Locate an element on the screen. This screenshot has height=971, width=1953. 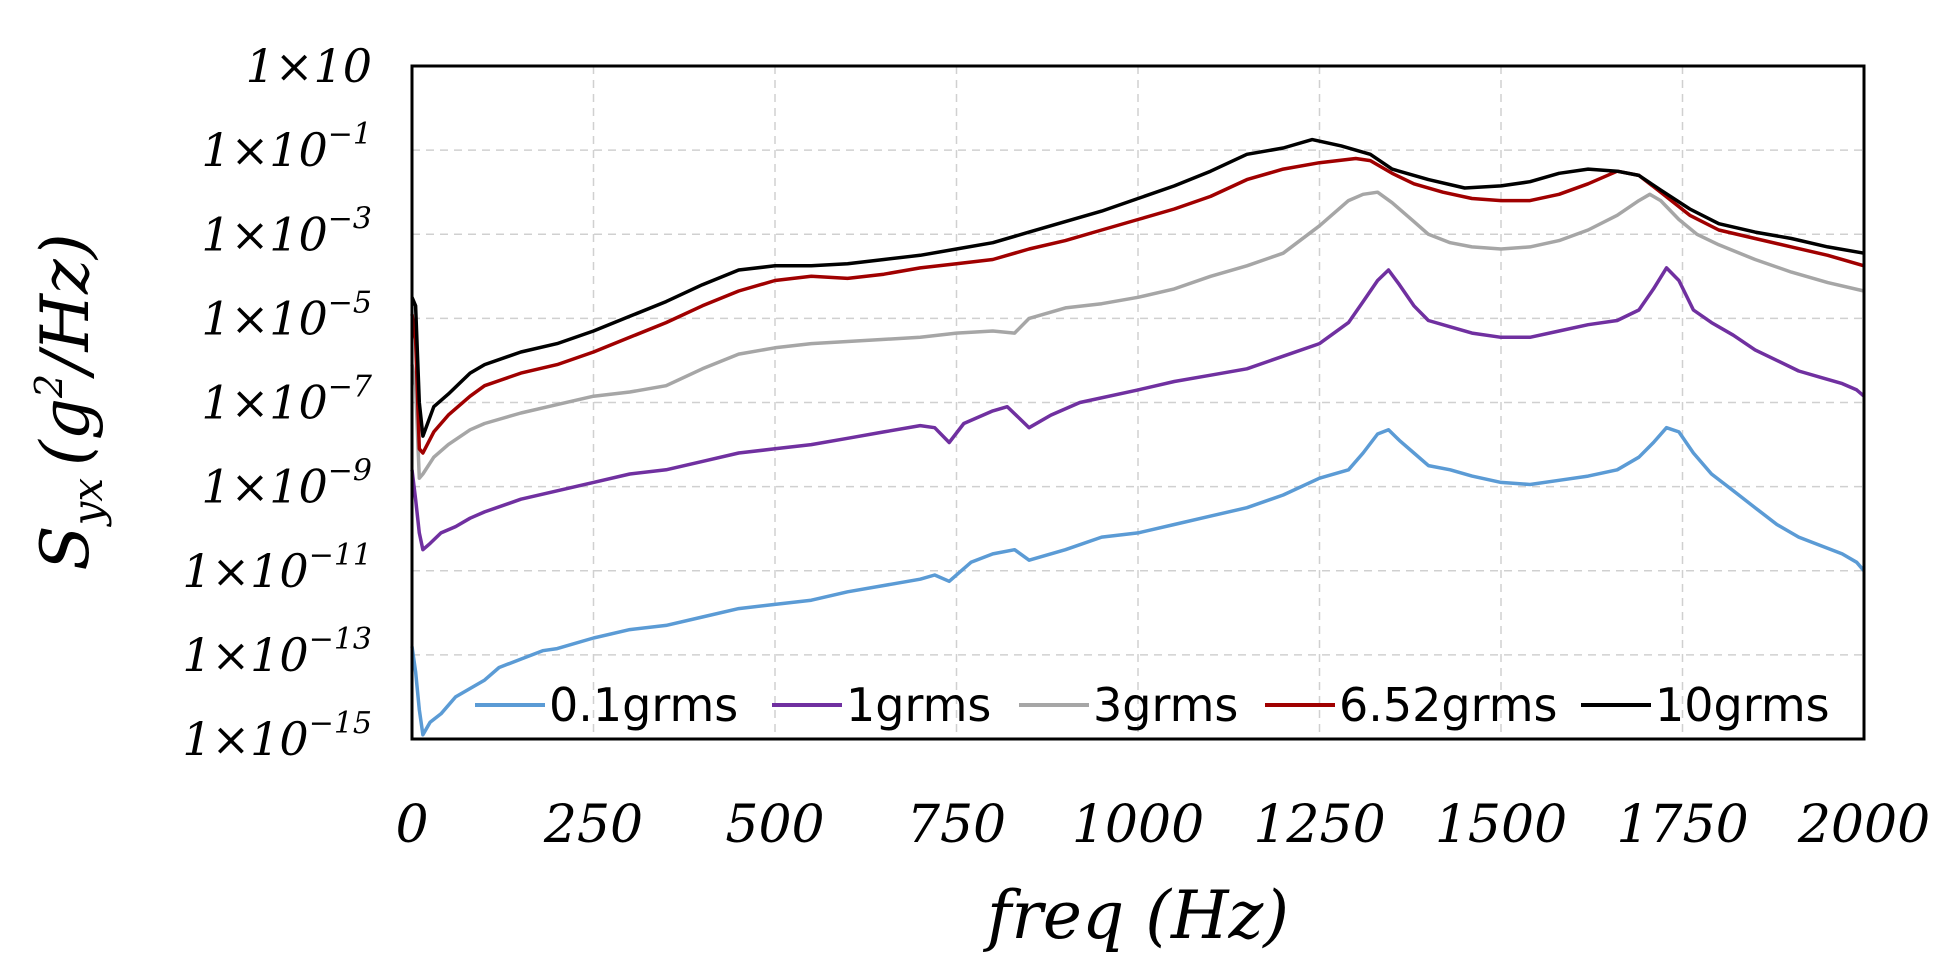
x-tick-label: 1250 is located at coordinates (1319, 825).